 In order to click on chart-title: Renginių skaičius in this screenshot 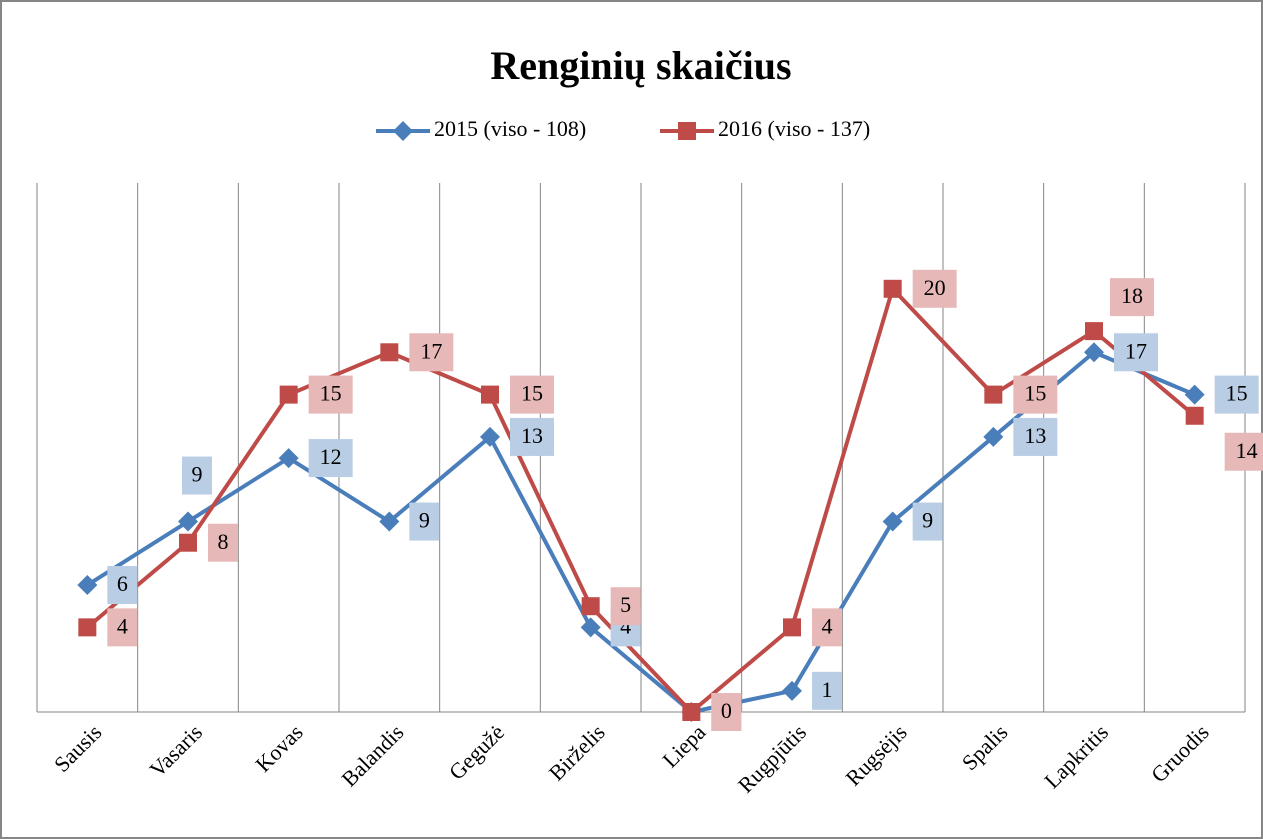, I will do `click(640, 65)`.